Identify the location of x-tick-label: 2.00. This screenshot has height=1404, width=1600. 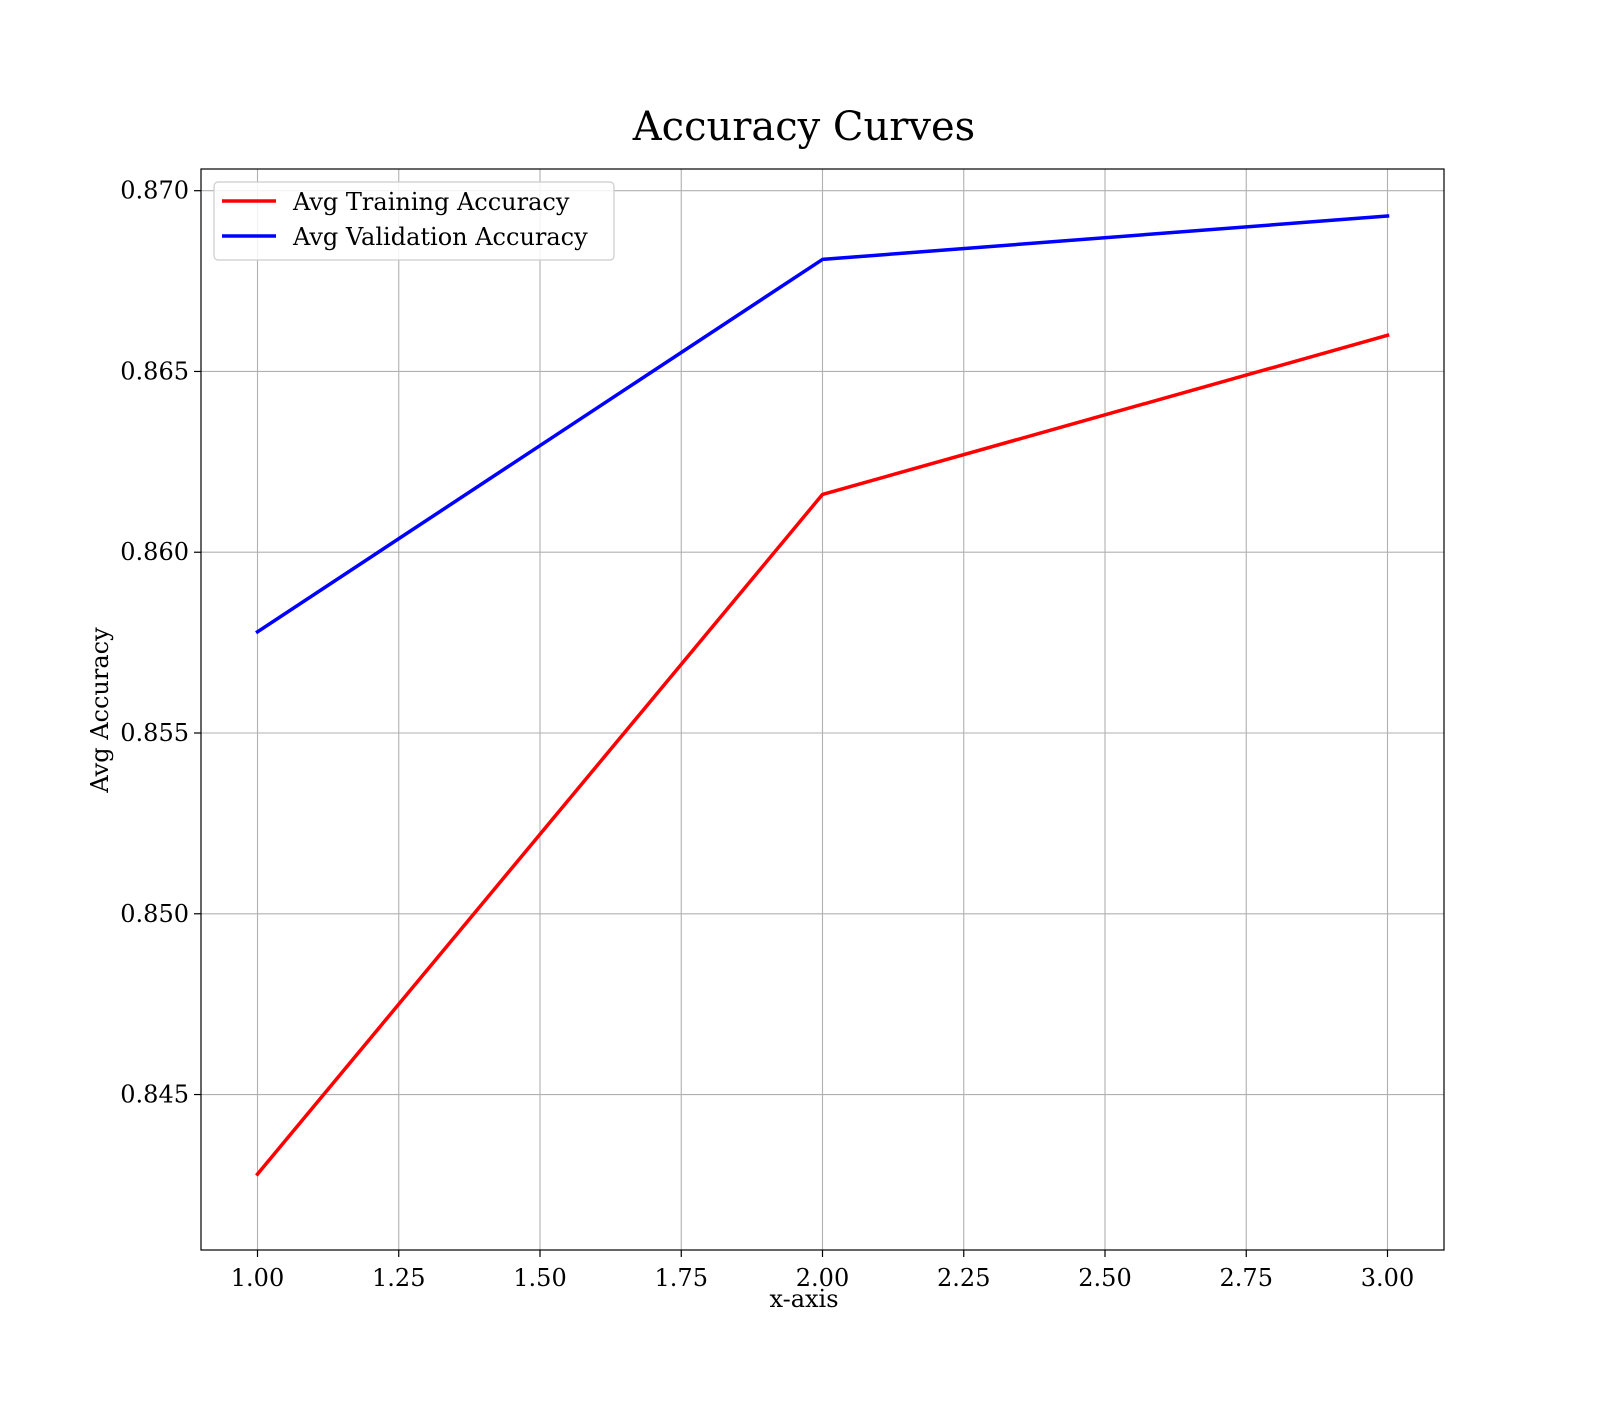
(822, 1278).